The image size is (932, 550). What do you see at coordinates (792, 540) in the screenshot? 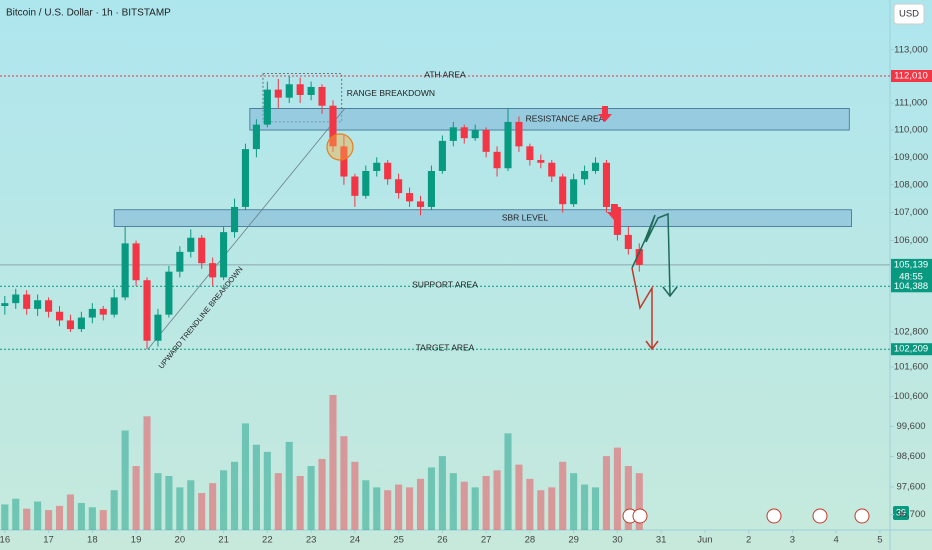
I see `x-tick-label: 3` at bounding box center [792, 540].